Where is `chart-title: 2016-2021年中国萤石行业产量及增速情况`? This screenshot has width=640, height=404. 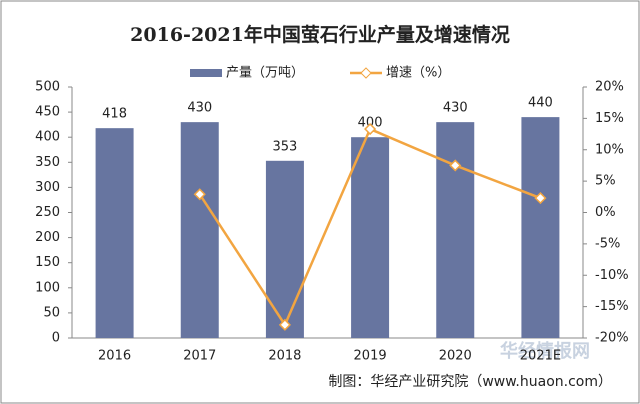
chart-title: 2016-2021年中国萤石行业产量及增速情况 is located at coordinates (320, 34).